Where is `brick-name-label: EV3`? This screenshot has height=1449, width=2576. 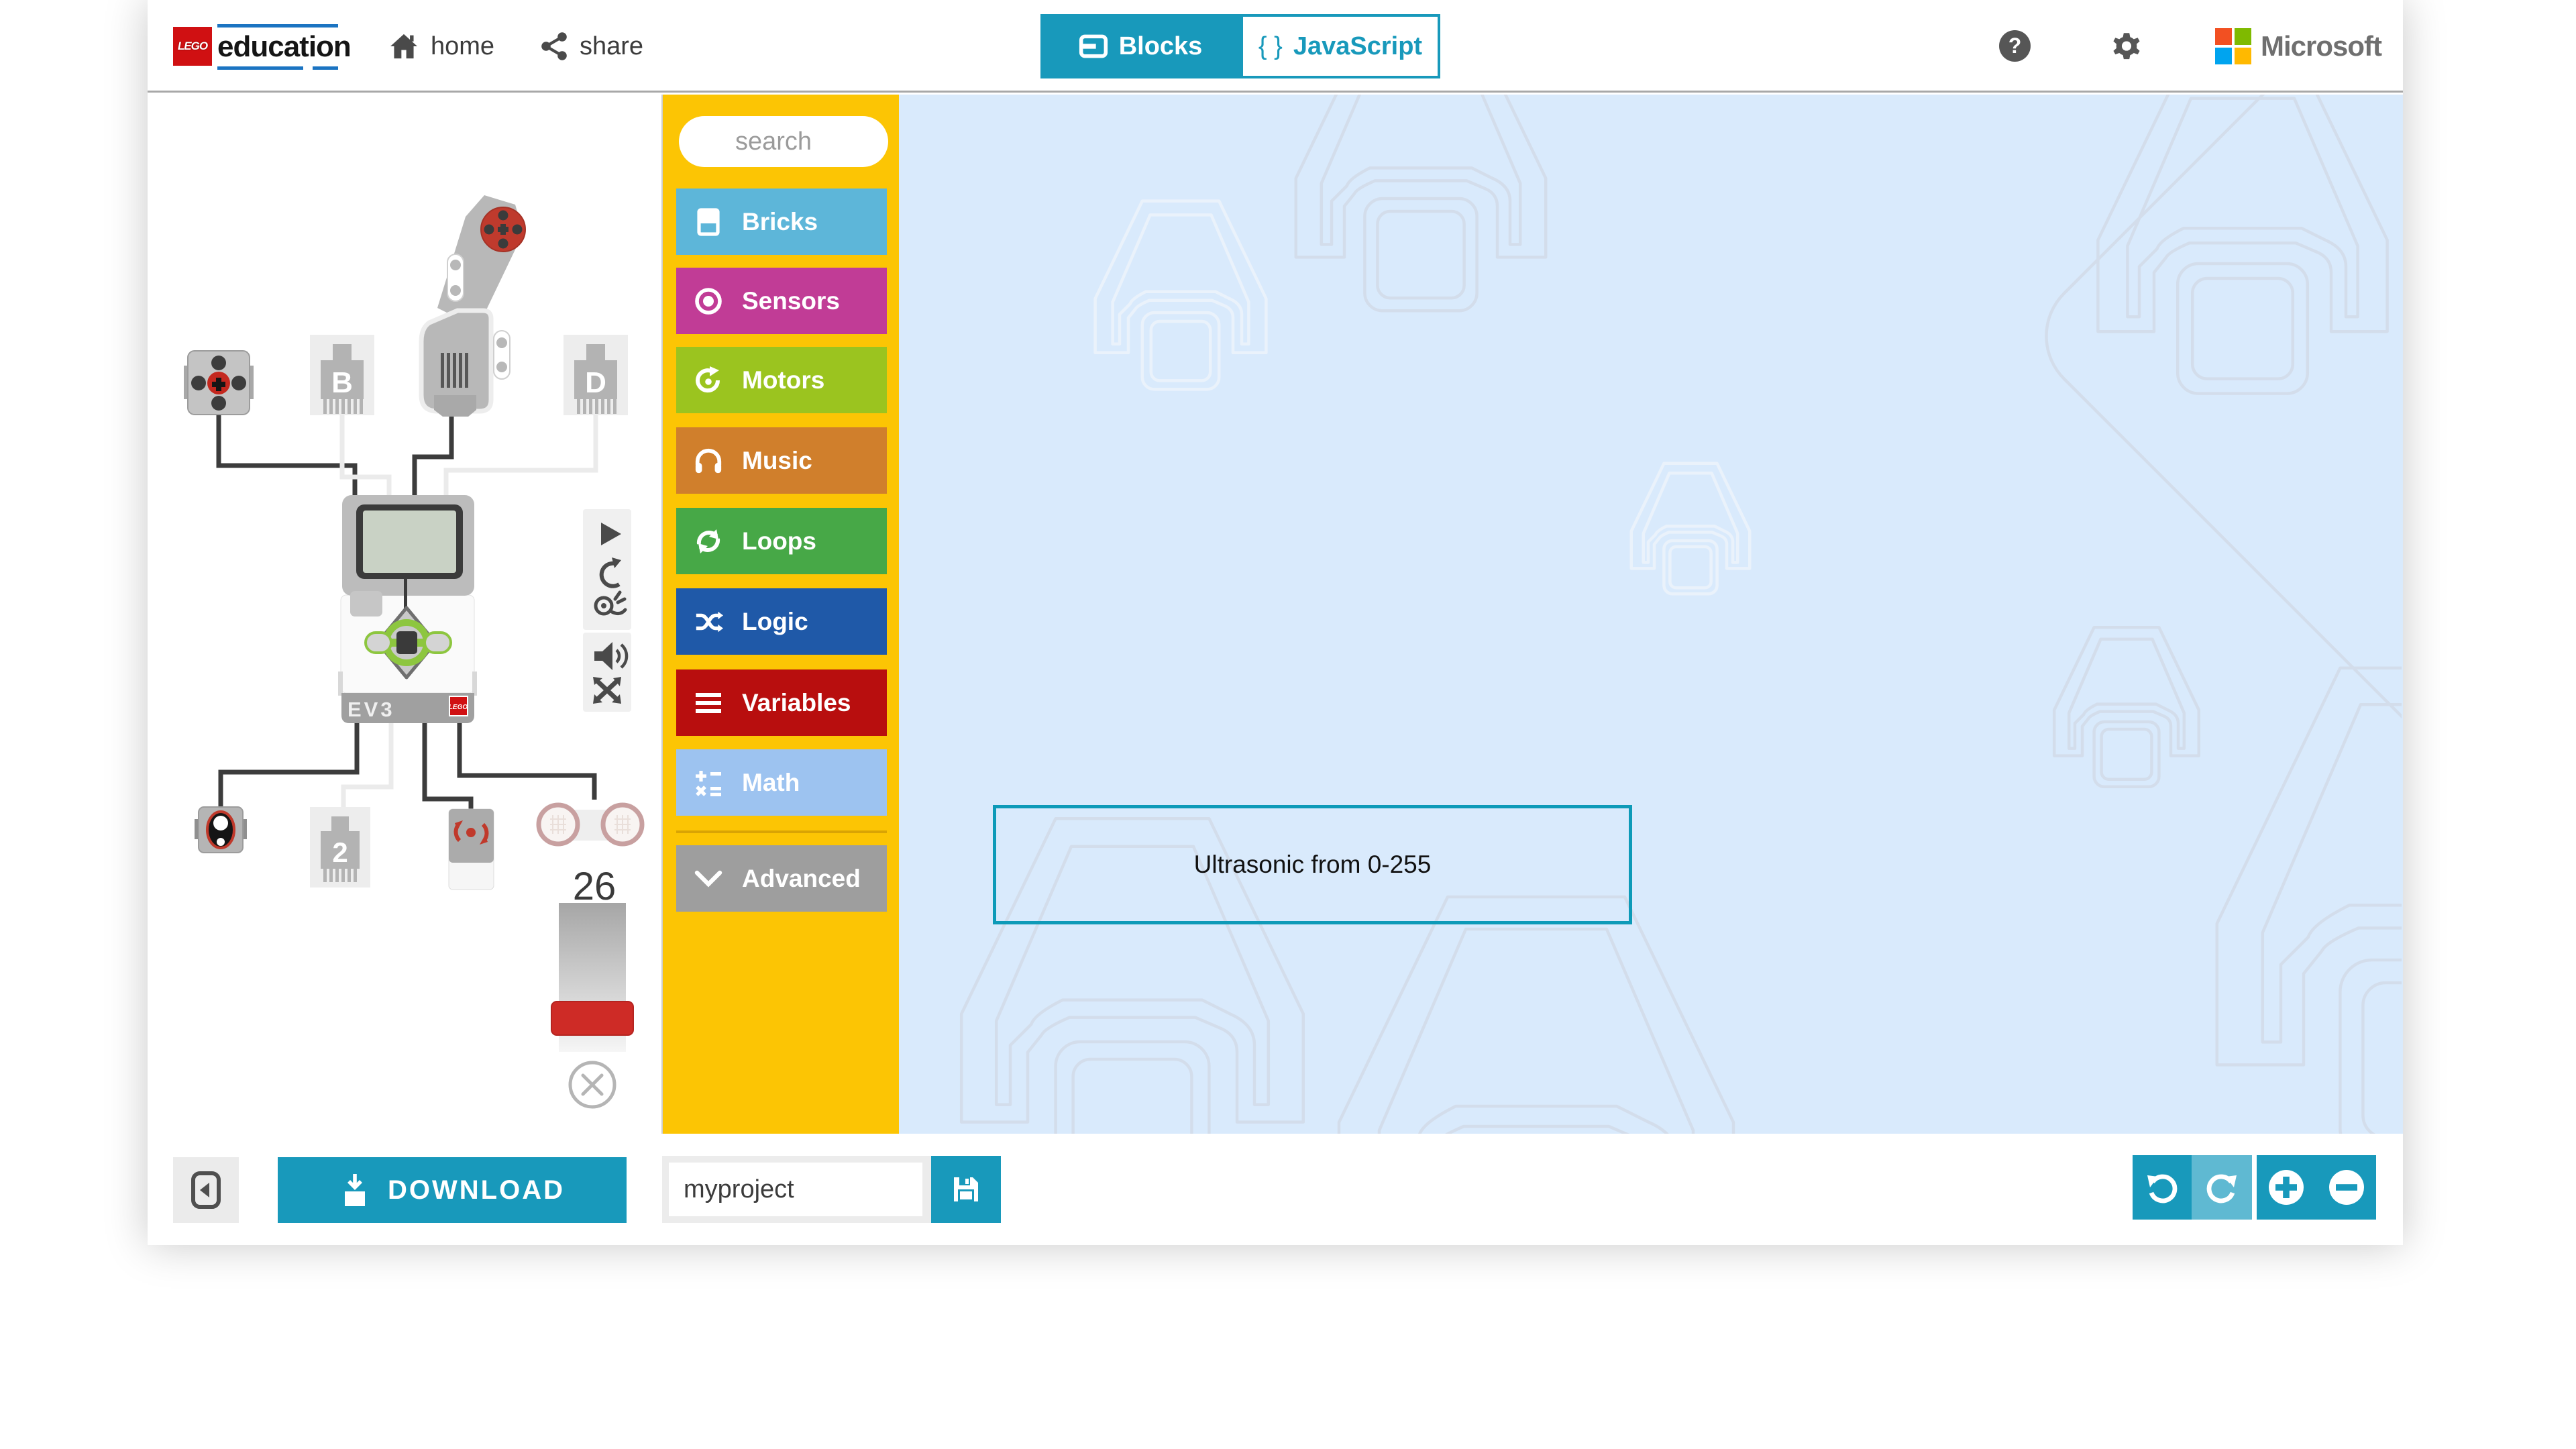
brick-name-label: EV3 is located at coordinates (371, 709).